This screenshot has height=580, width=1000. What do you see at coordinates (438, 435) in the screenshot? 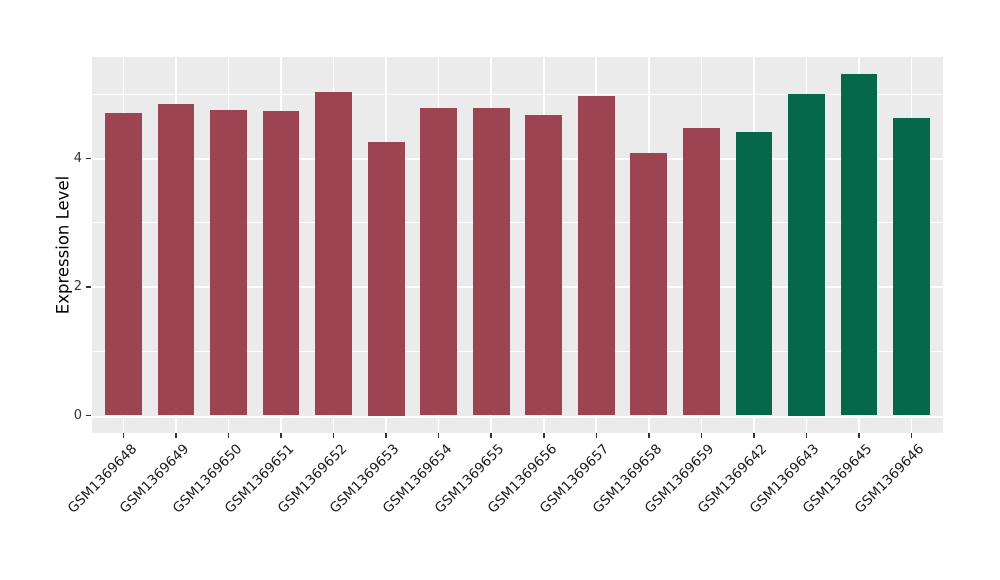
I see `x-tick-mark-GSM1369654` at bounding box center [438, 435].